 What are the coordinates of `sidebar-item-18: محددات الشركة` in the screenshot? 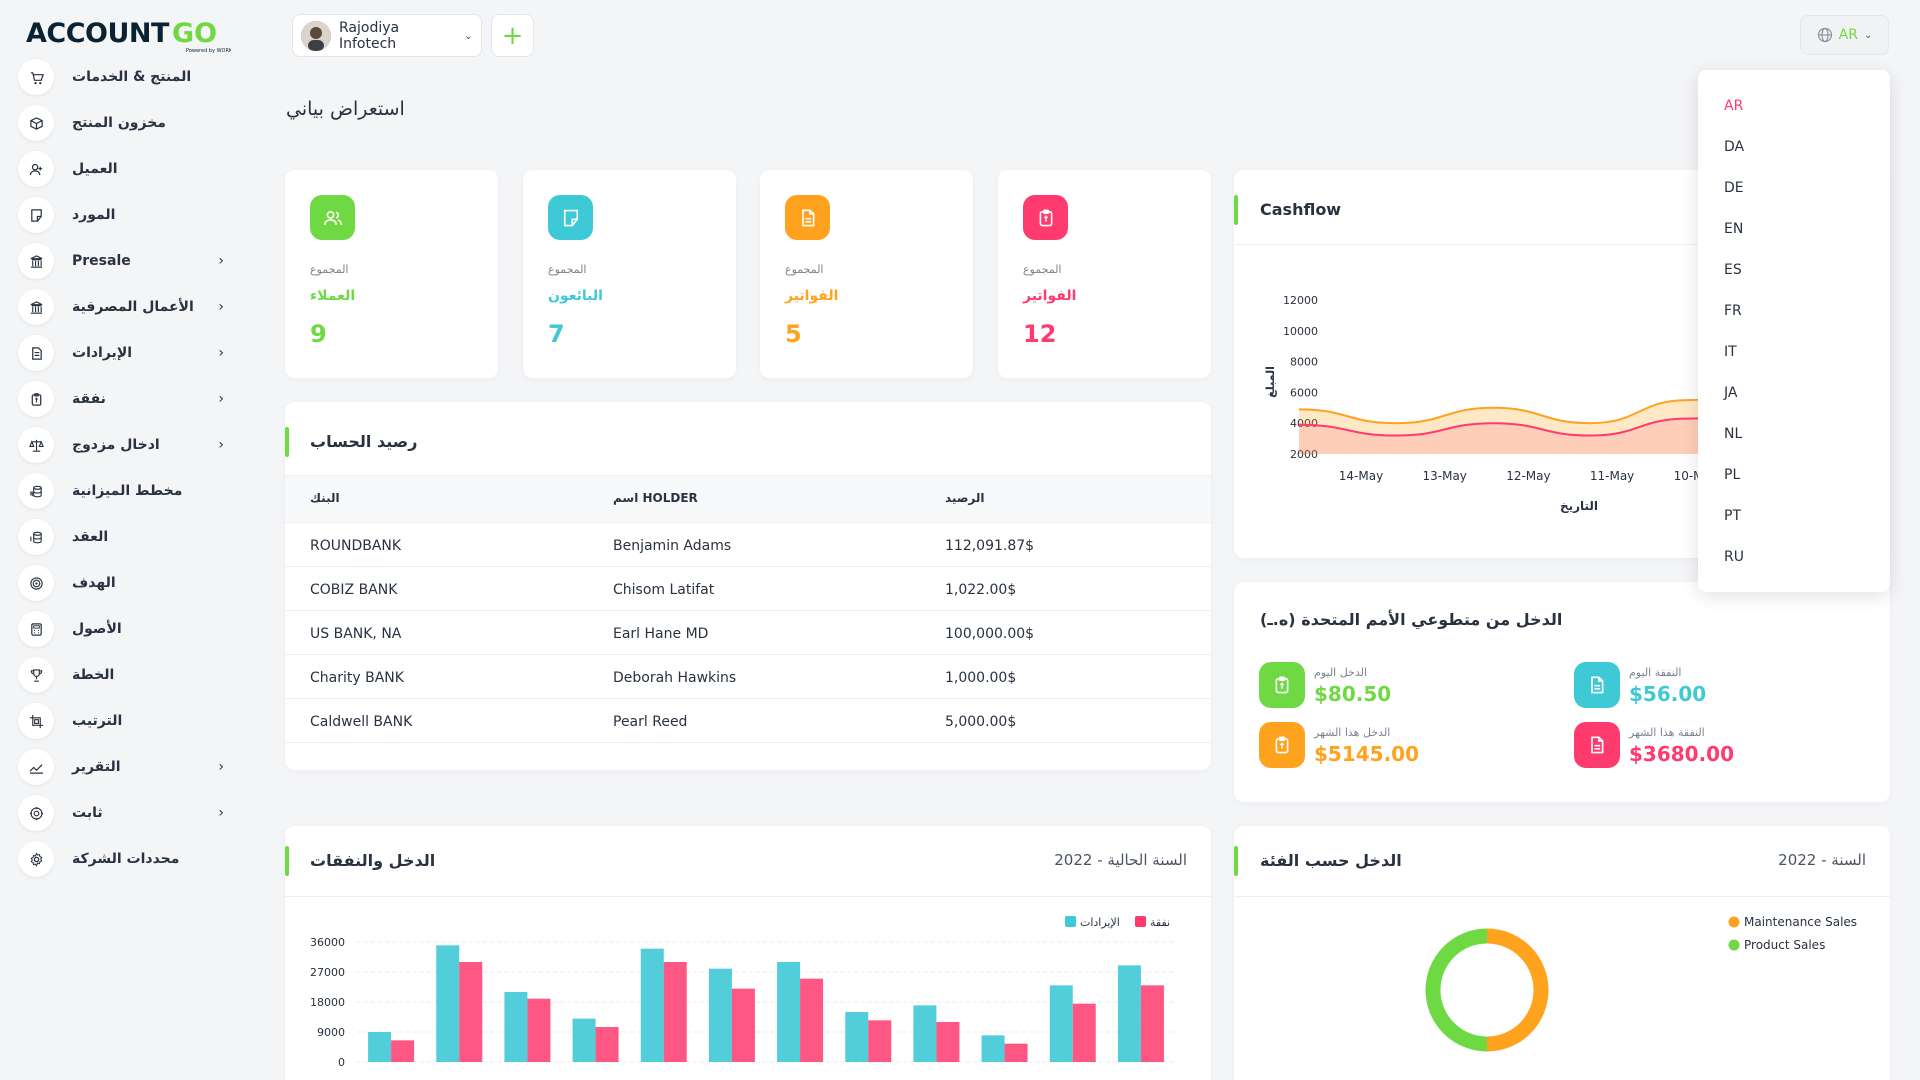 It's located at (124, 859).